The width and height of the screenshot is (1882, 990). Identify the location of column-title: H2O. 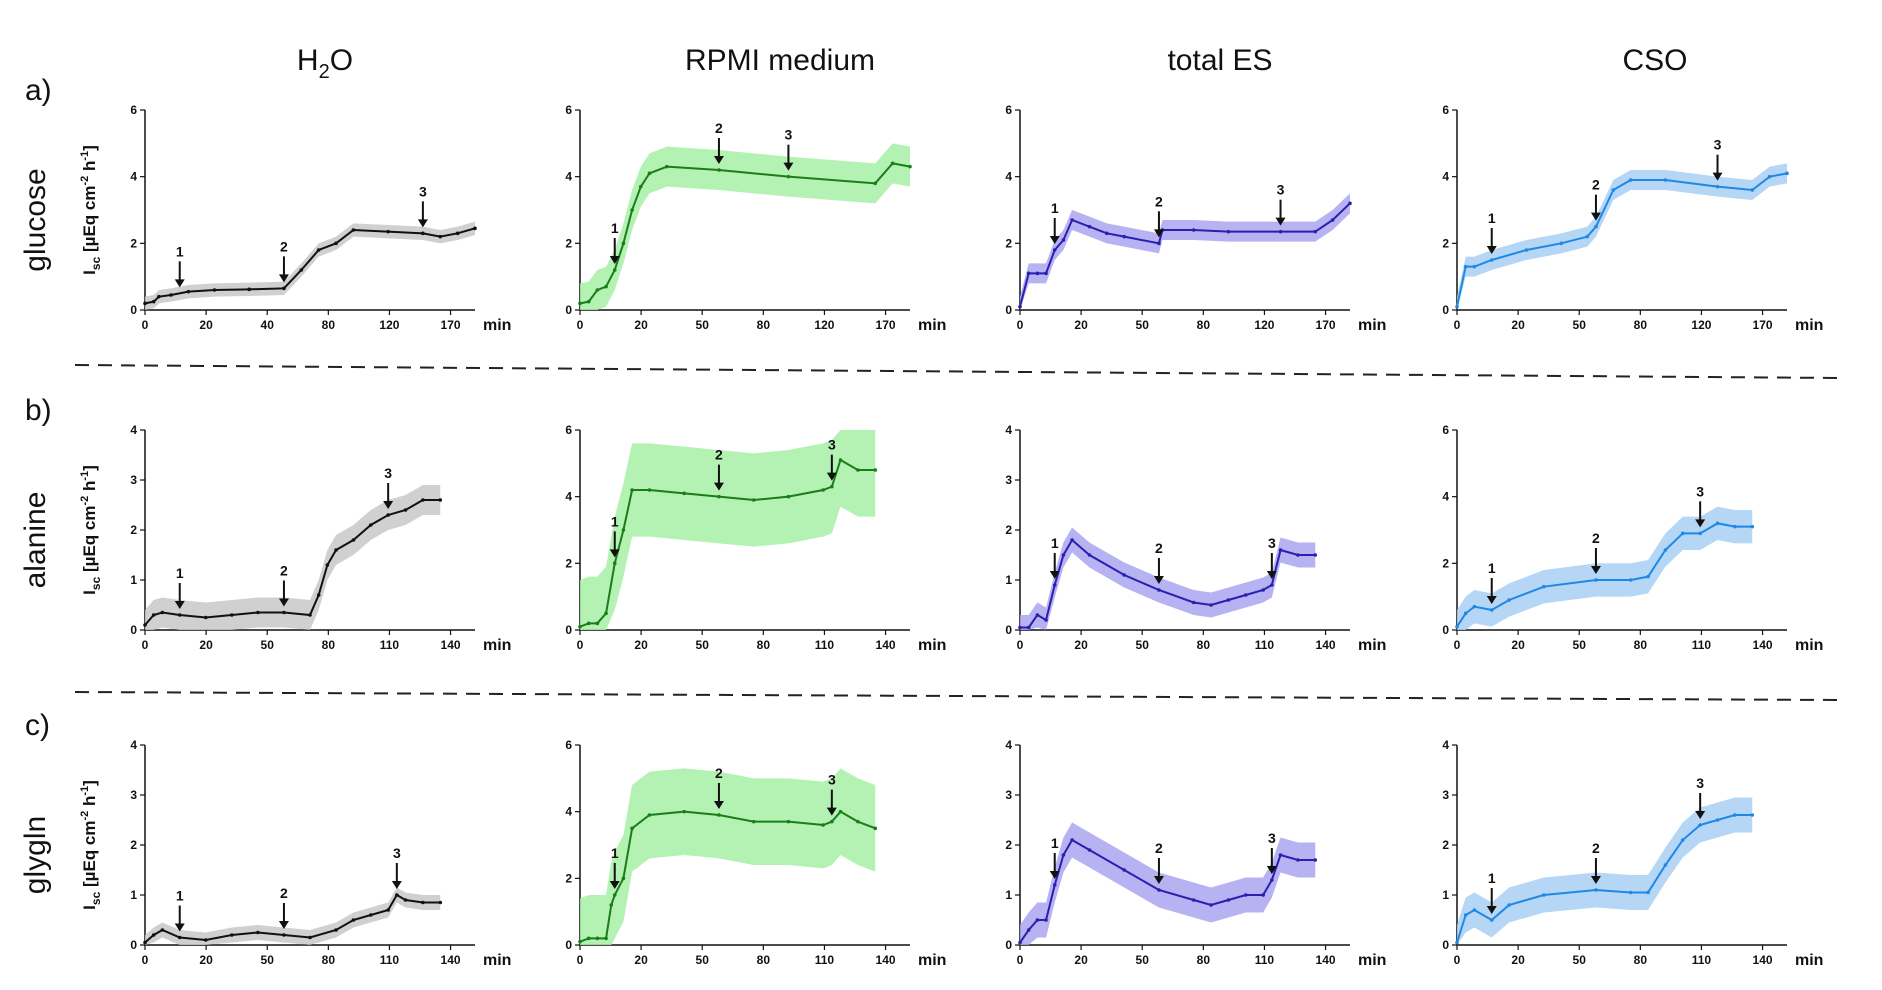
(325, 63).